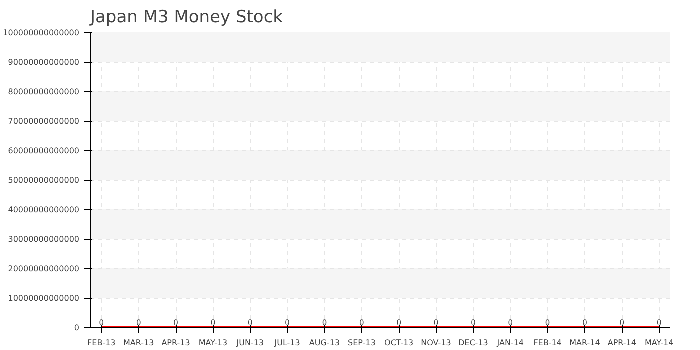 The width and height of the screenshot is (700, 350). Describe the element at coordinates (44, 298) in the screenshot. I see `y-tick-label: 10000000000000` at that location.